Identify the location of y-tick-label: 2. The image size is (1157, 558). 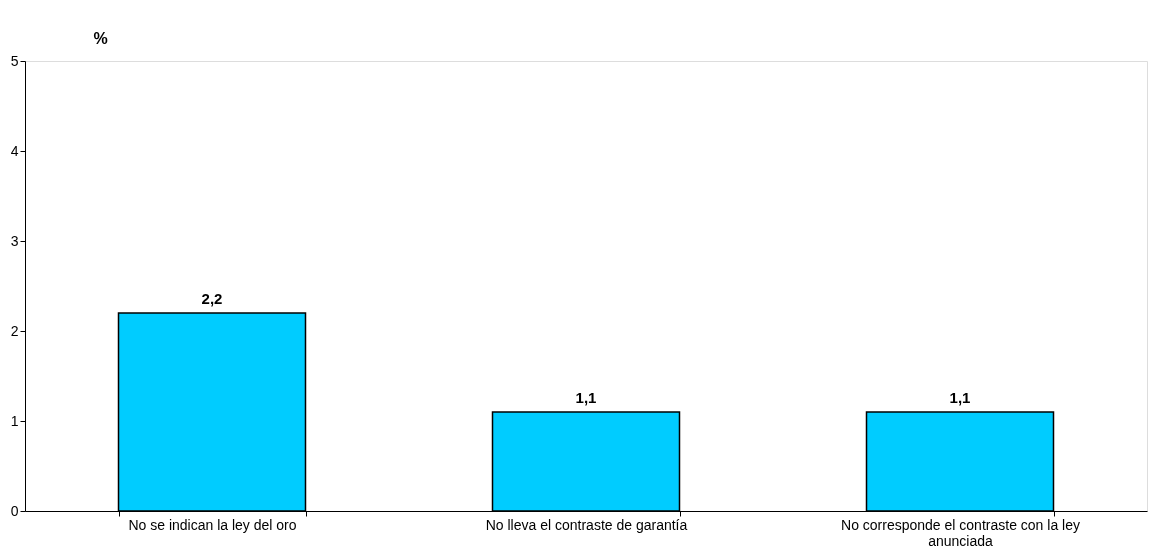
(14, 330).